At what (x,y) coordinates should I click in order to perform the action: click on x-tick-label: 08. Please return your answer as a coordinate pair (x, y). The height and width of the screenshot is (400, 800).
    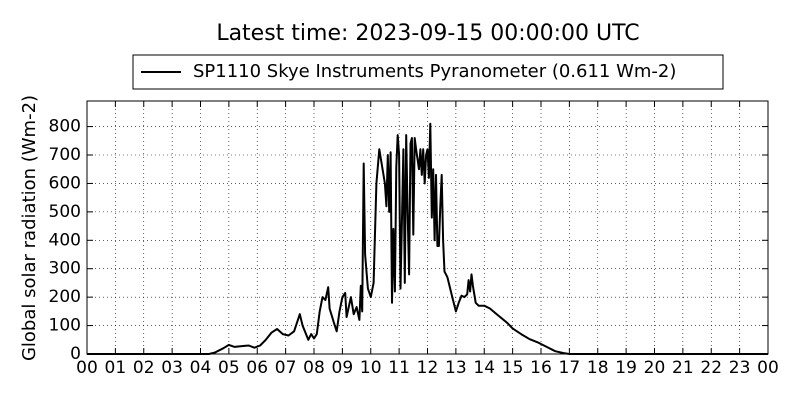
    Looking at the image, I should click on (314, 368).